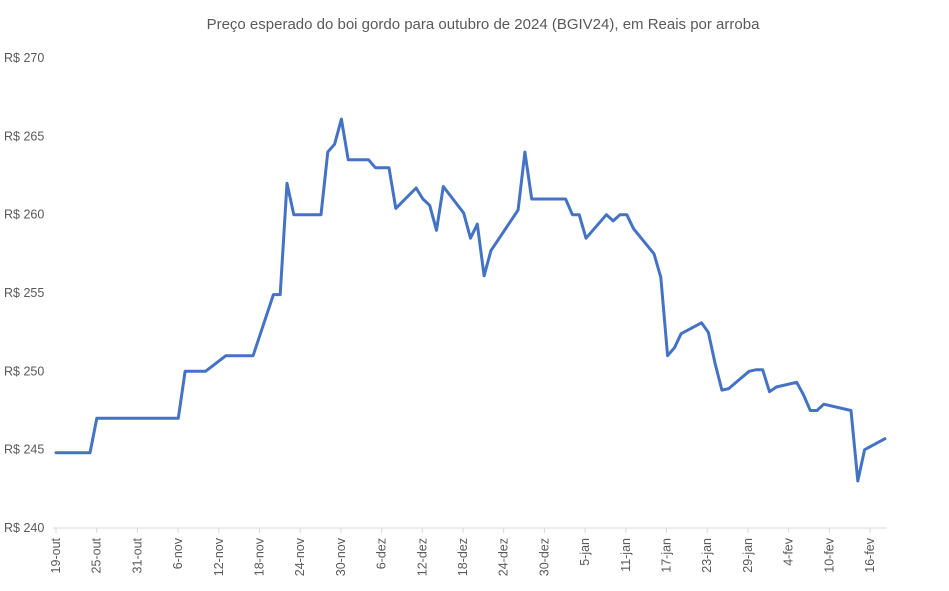 The height and width of the screenshot is (591, 949). I want to click on x-tick-label: 5-jan, so click(585, 552).